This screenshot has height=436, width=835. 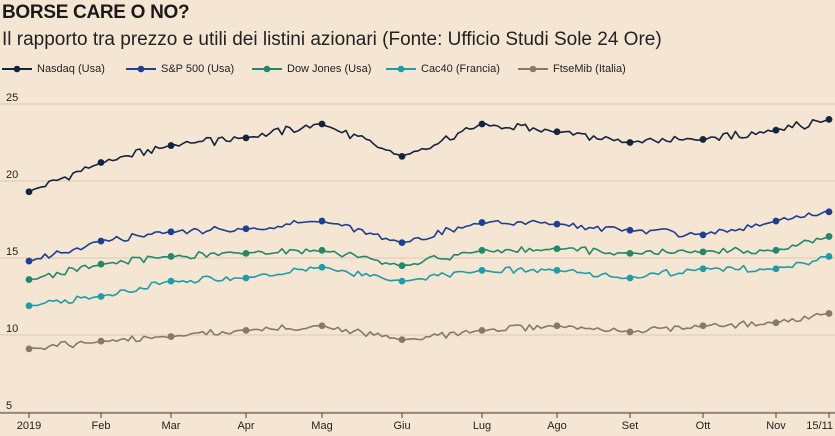 I want to click on legend-item-dowjones: Dow Jones (Usa), so click(x=311, y=69).